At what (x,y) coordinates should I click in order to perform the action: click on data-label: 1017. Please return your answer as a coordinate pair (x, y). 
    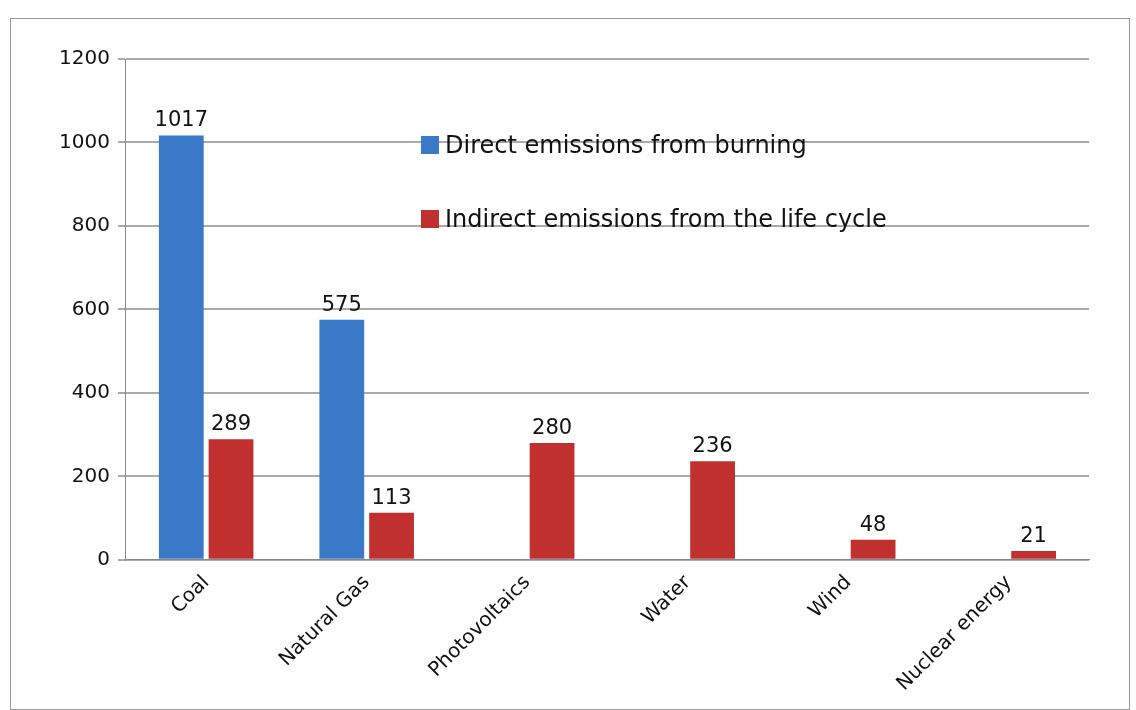
    Looking at the image, I should click on (181, 119).